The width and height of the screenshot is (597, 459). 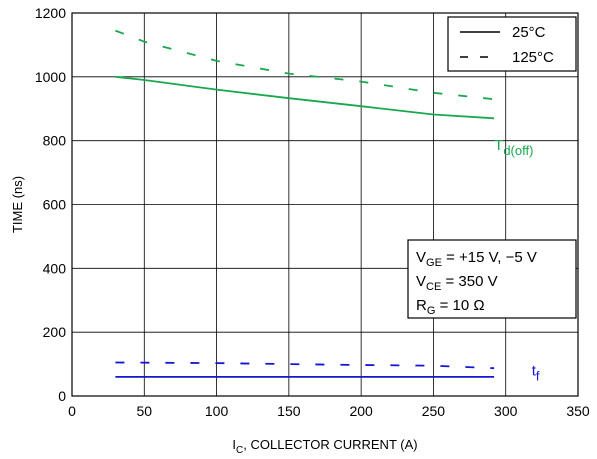 What do you see at coordinates (450, 307) in the screenshot?
I see `condition-rg: RG = 10 Ω` at bounding box center [450, 307].